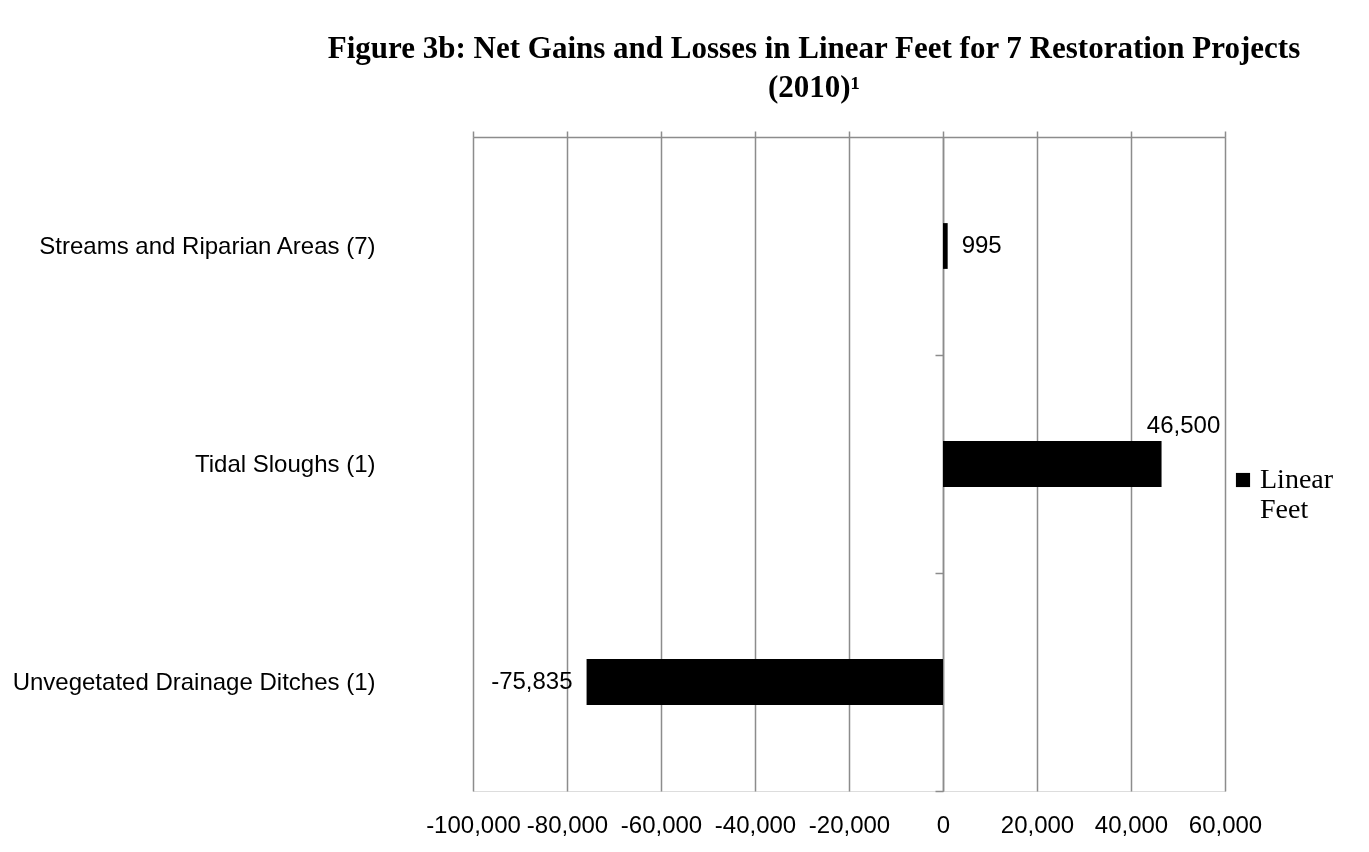 The height and width of the screenshot is (852, 1369). Describe the element at coordinates (567, 824) in the screenshot. I see `x-tick-label: -80,000` at that location.